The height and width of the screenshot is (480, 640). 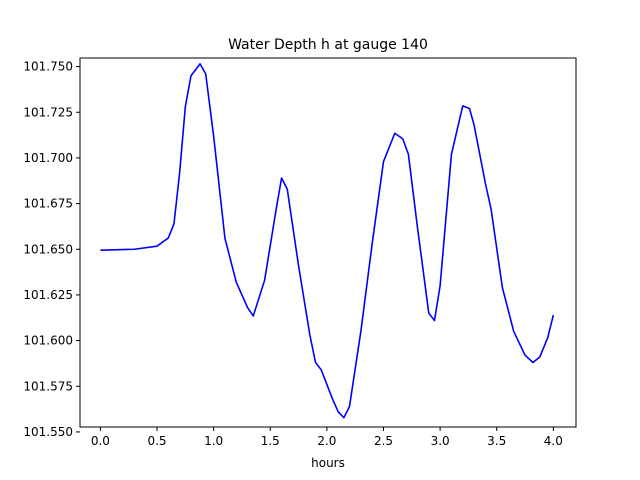 What do you see at coordinates (48, 341) in the screenshot?
I see `y-tick-label: 101.600` at bounding box center [48, 341].